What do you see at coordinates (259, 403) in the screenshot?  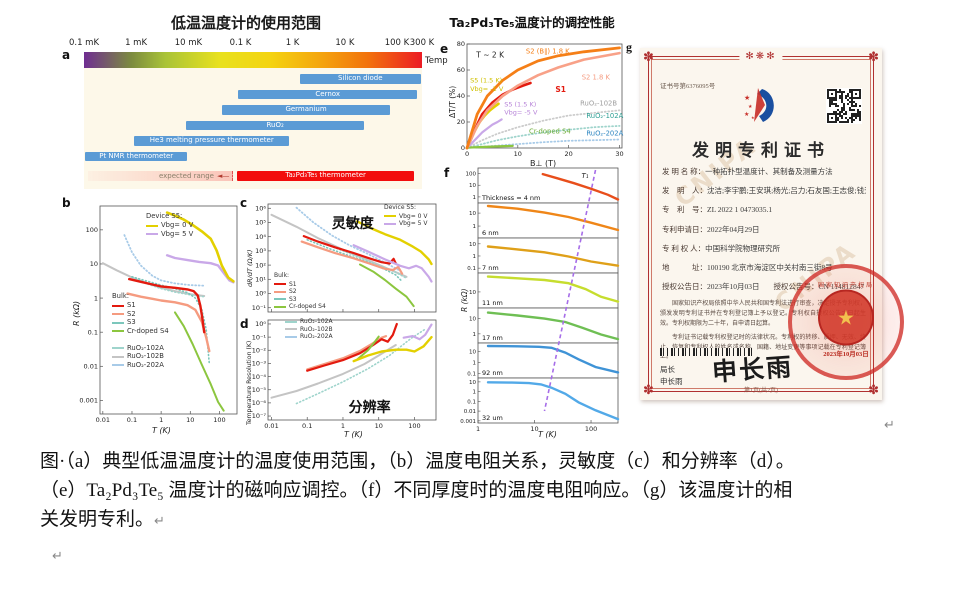 I see `svg-text: 10⁻⁶` at bounding box center [259, 403].